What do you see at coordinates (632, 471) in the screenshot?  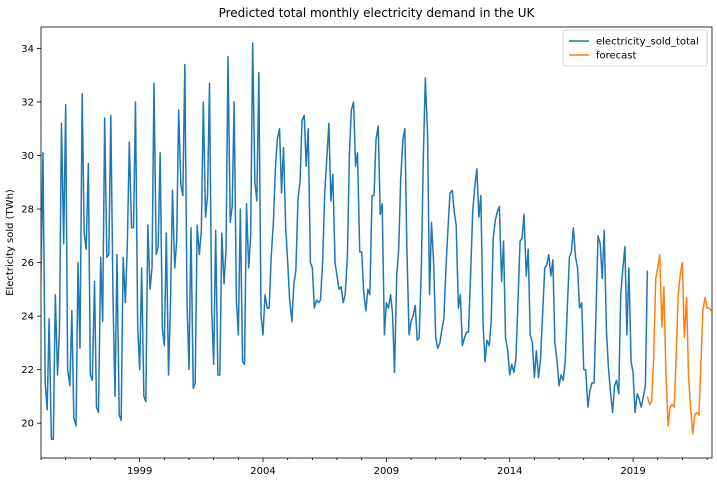 I see `x-tick-label: 2019` at bounding box center [632, 471].